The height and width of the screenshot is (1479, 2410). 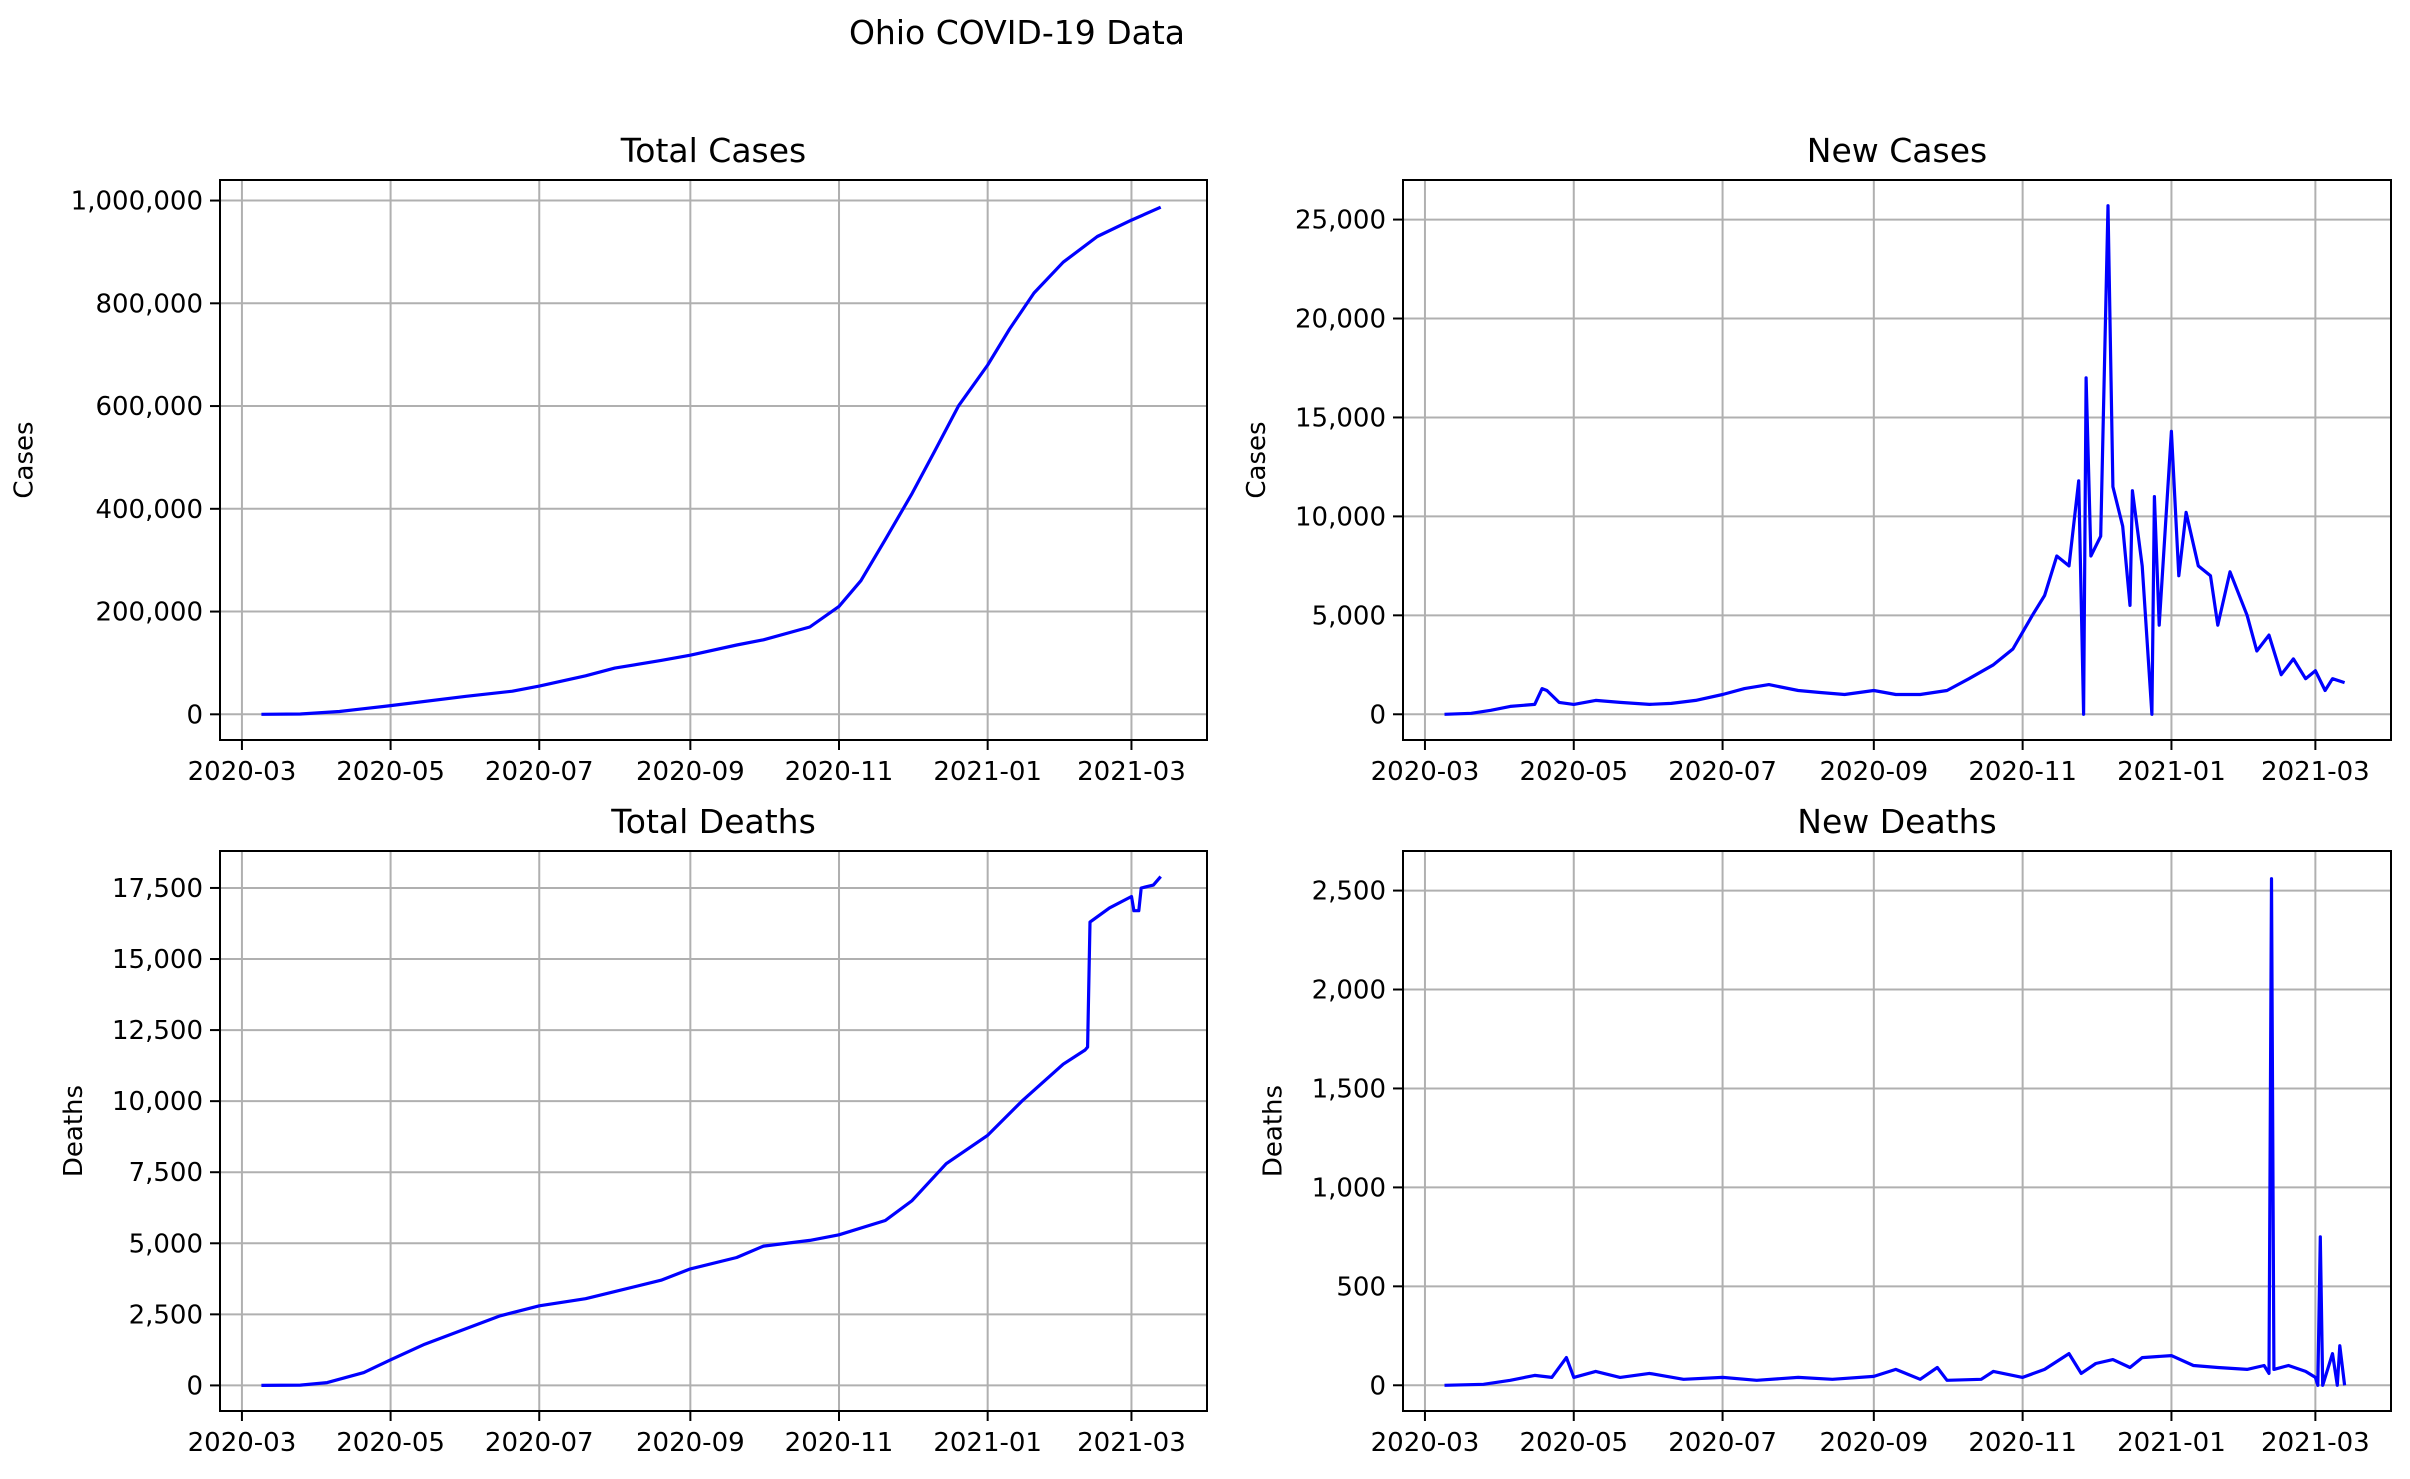 What do you see at coordinates (1340, 221) in the screenshot?
I see `y-tick-label: 25,000` at bounding box center [1340, 221].